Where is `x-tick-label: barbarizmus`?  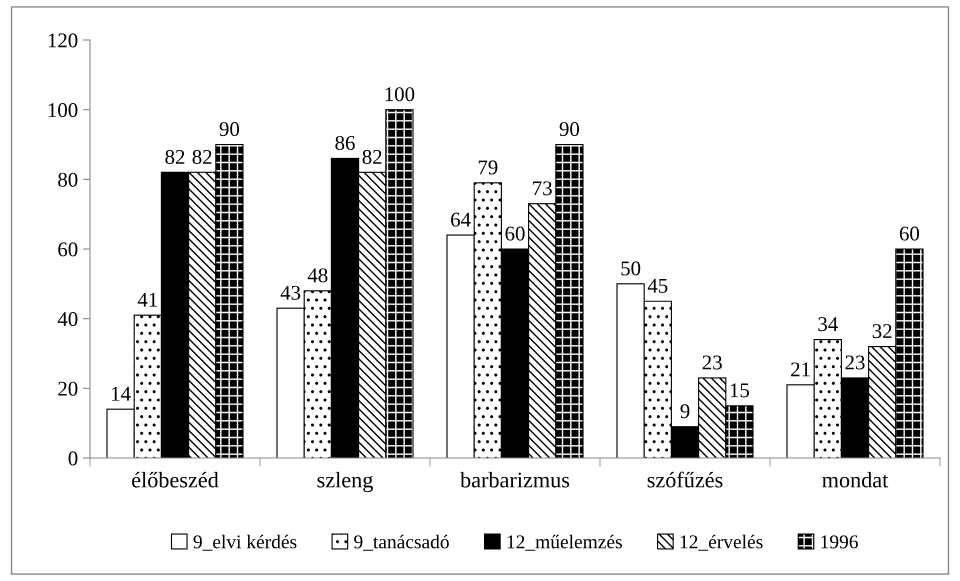 x-tick-label: barbarizmus is located at coordinates (515, 480).